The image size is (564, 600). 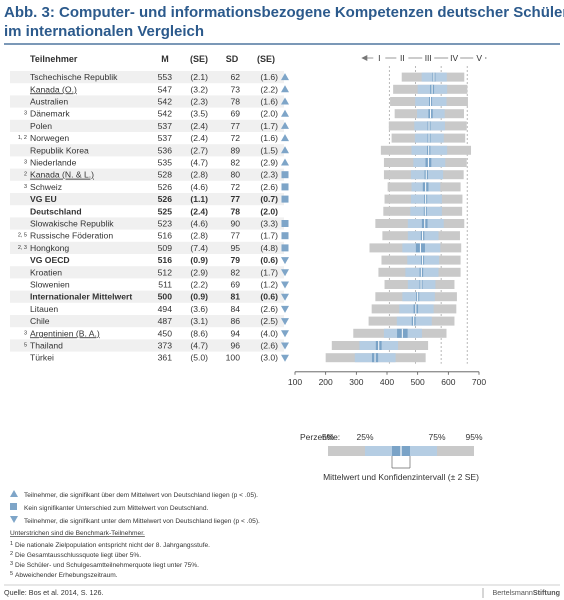 I want to click on table-row: VG OECD 516 (0.9) 79 (0.6), so click(x=245, y=260).